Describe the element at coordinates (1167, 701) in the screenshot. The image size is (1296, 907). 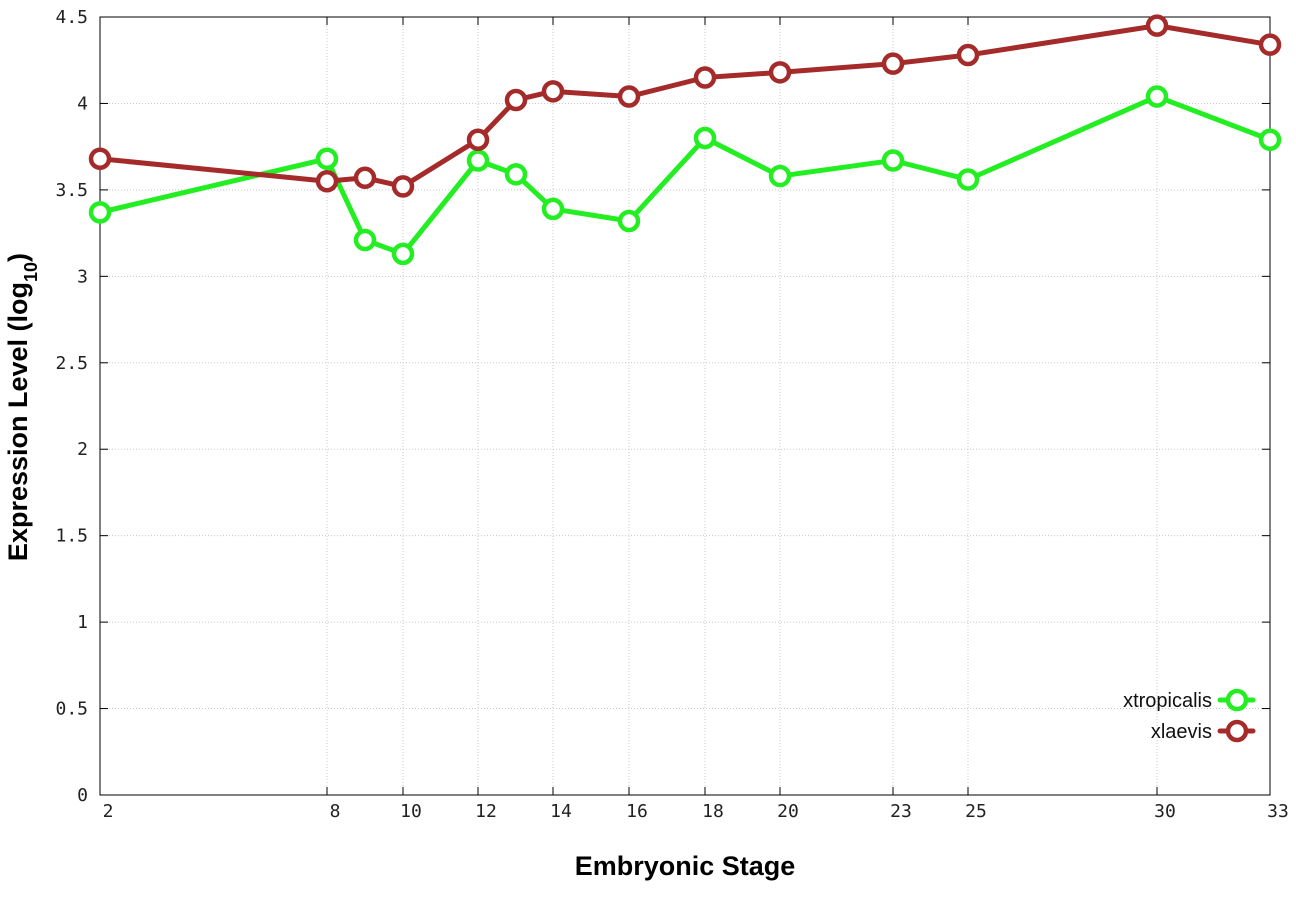
I see `legend-label-xtropicalis: xtropicalis` at that location.